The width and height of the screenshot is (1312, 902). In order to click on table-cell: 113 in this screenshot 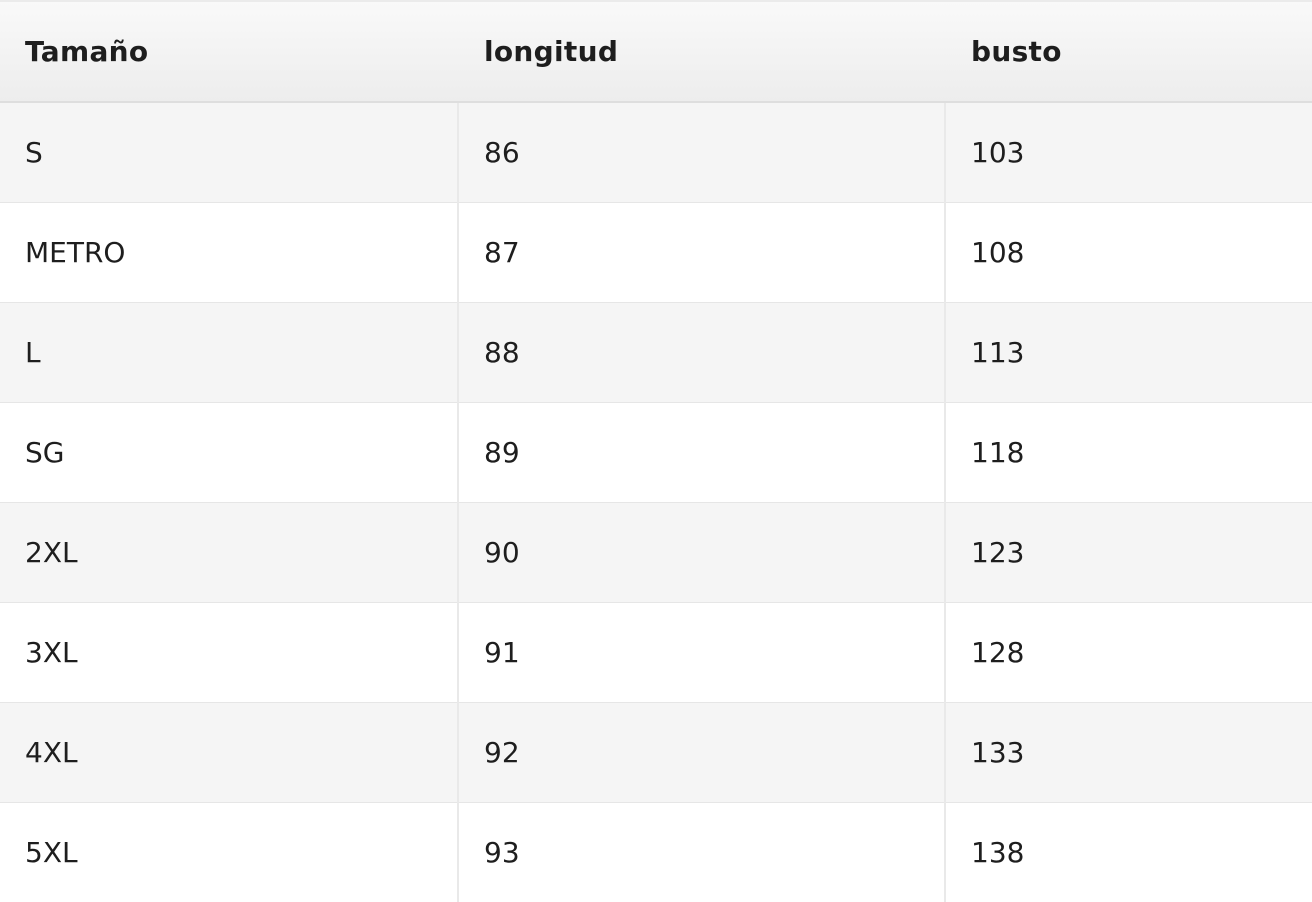, I will do `click(1128, 351)`.